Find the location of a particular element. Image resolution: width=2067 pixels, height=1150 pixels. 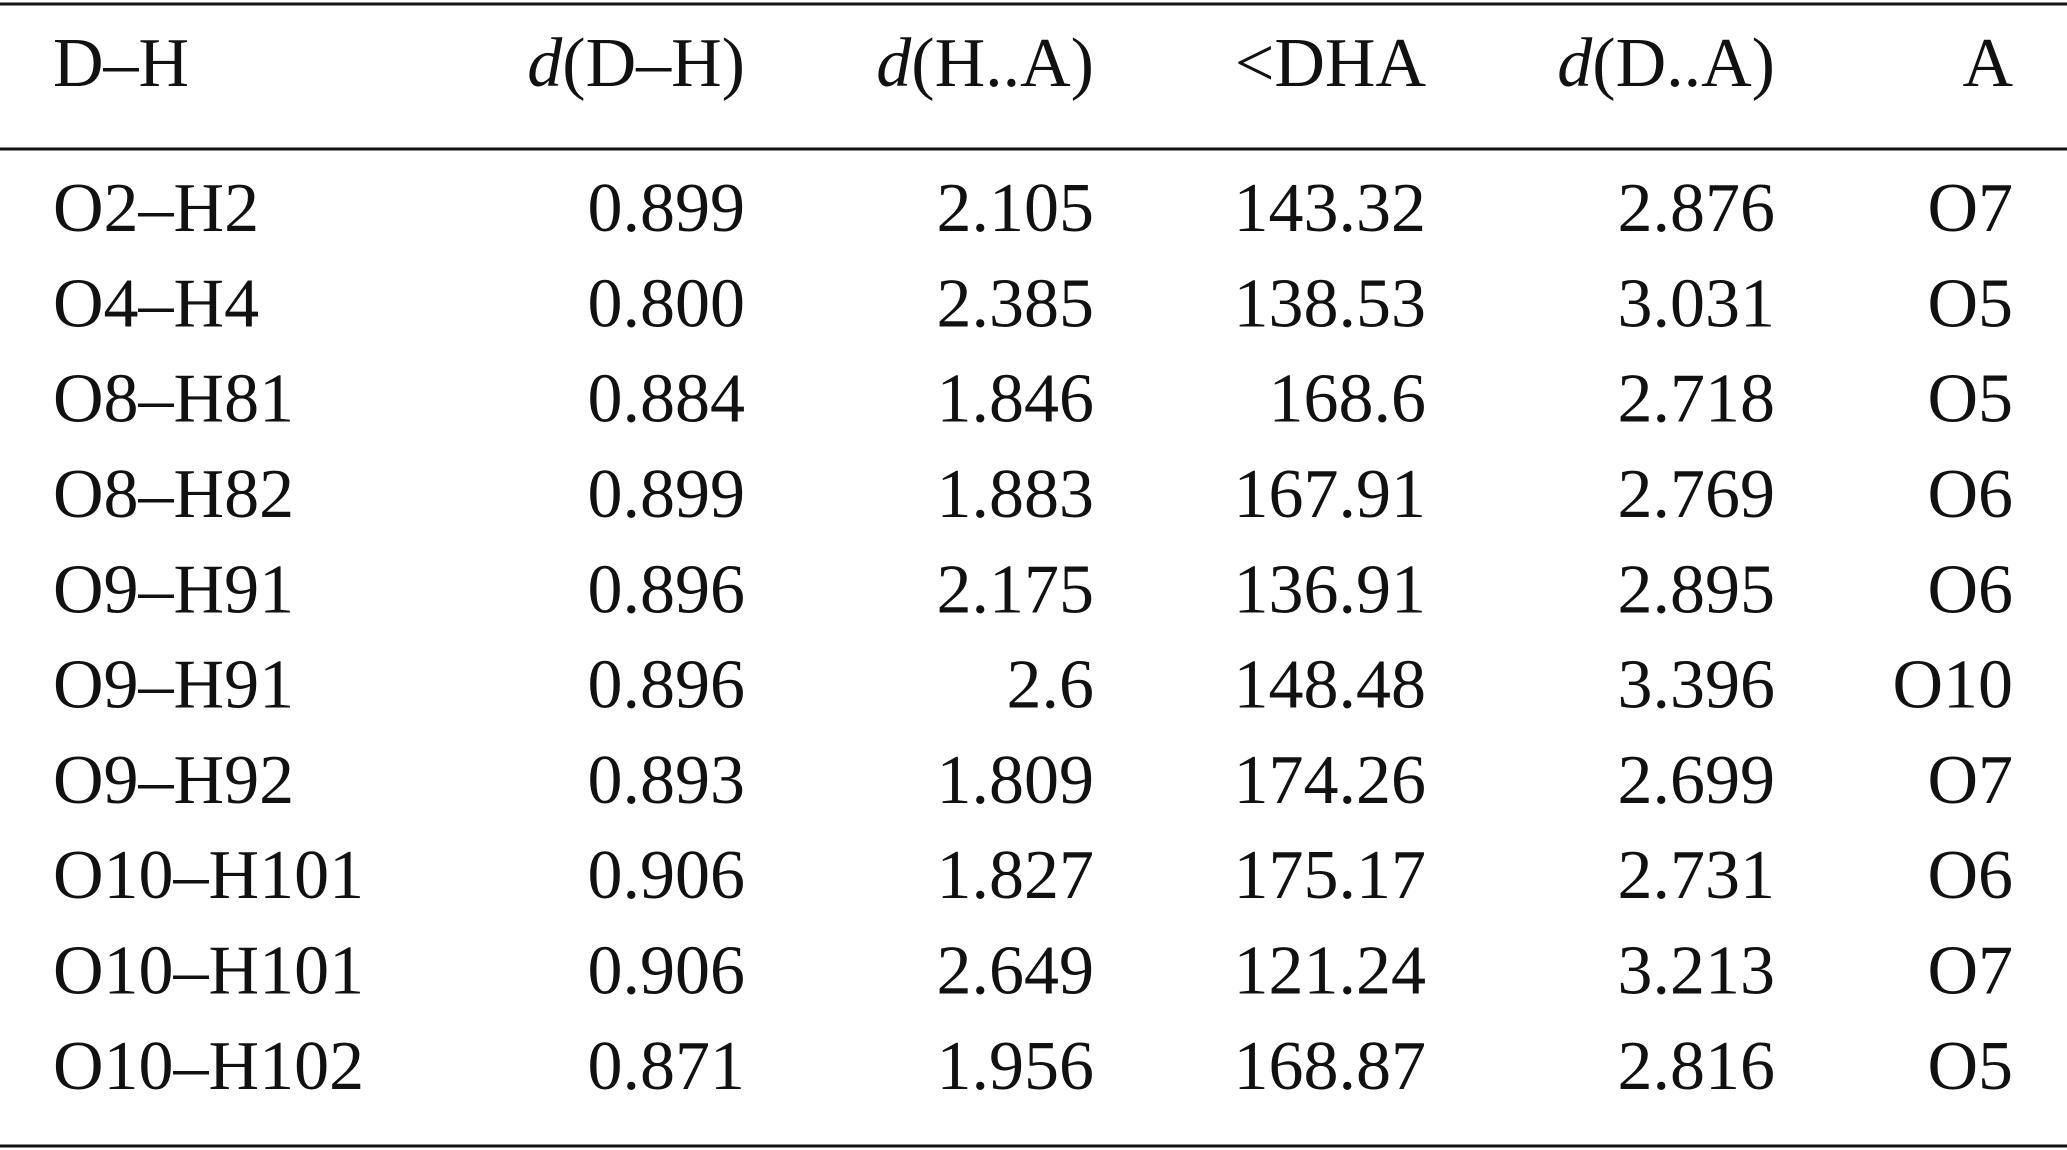

header-text: D–H is located at coordinates (121, 63).